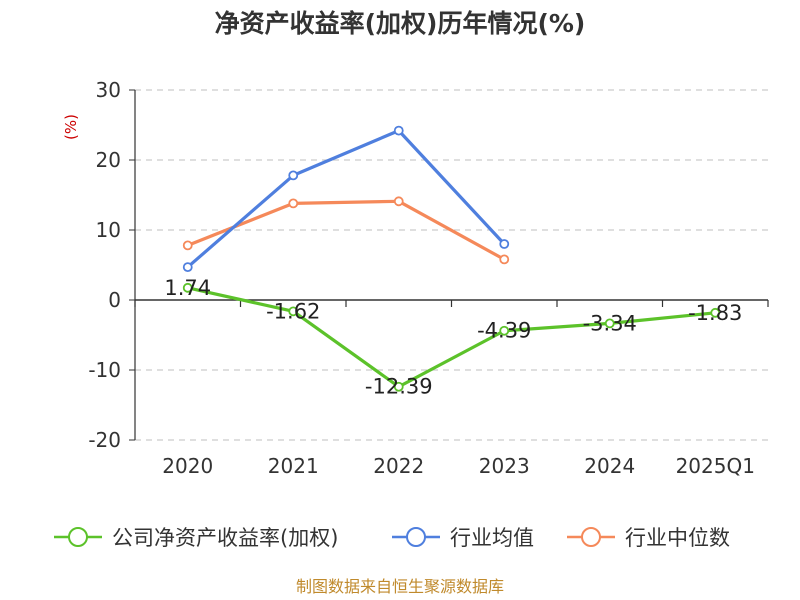 The image size is (800, 600). Describe the element at coordinates (108, 230) in the screenshot. I see `y-tick-label: 10` at that location.